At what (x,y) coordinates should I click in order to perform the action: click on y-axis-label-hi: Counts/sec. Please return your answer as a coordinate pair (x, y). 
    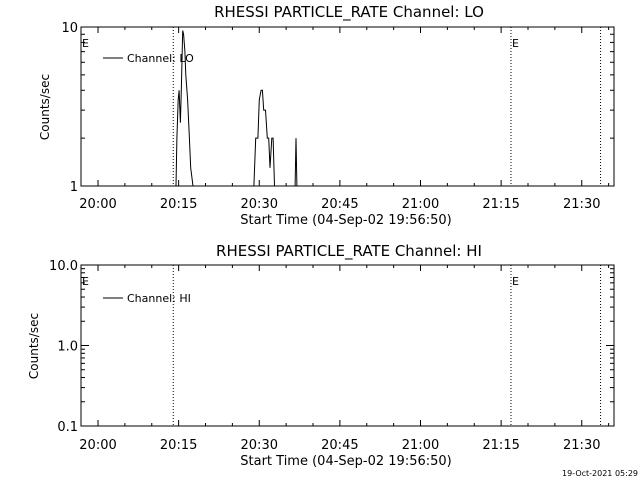
    Looking at the image, I should click on (34, 346).